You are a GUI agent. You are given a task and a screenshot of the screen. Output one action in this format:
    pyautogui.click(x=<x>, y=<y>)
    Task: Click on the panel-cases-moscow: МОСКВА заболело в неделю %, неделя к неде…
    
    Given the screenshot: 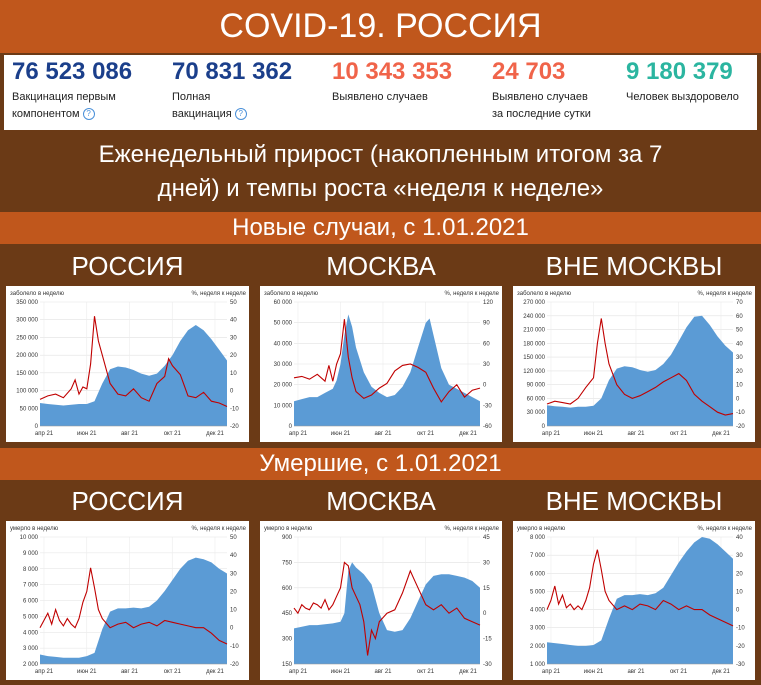 What is the action you would take?
    pyautogui.click(x=381, y=346)
    